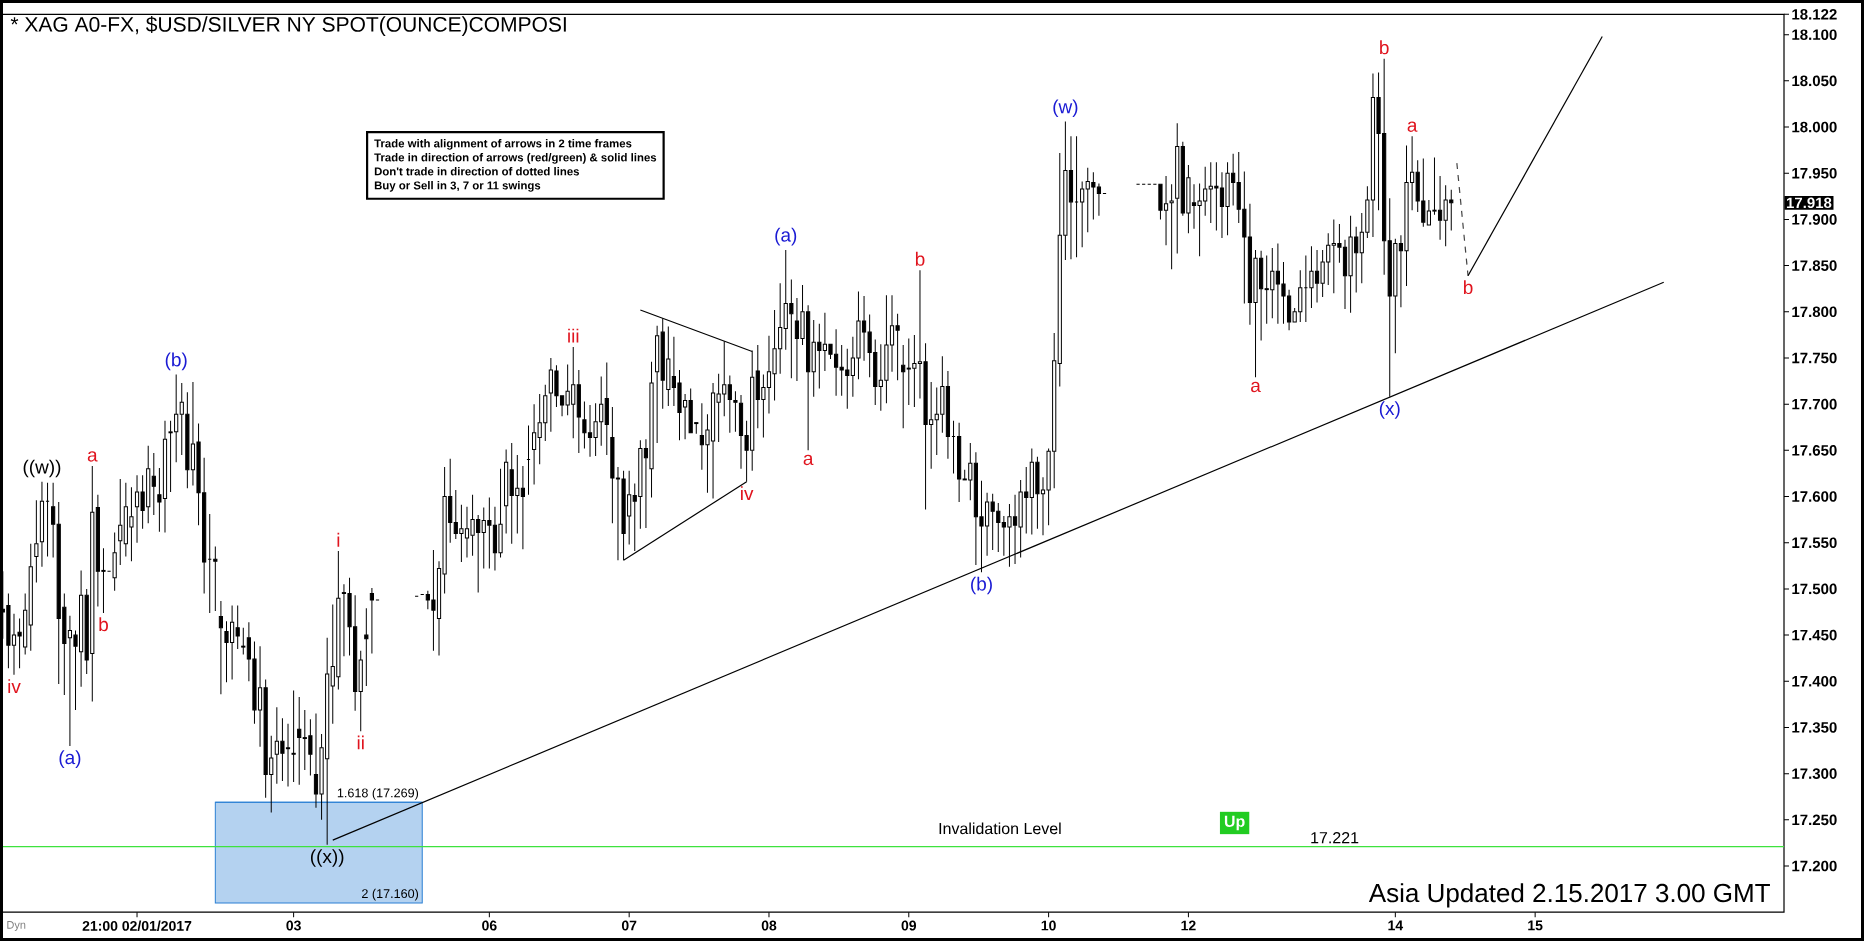 This screenshot has width=1864, height=941. Describe the element at coordinates (378, 794) in the screenshot. I see `annotation: 1.618 (17.269)` at that location.